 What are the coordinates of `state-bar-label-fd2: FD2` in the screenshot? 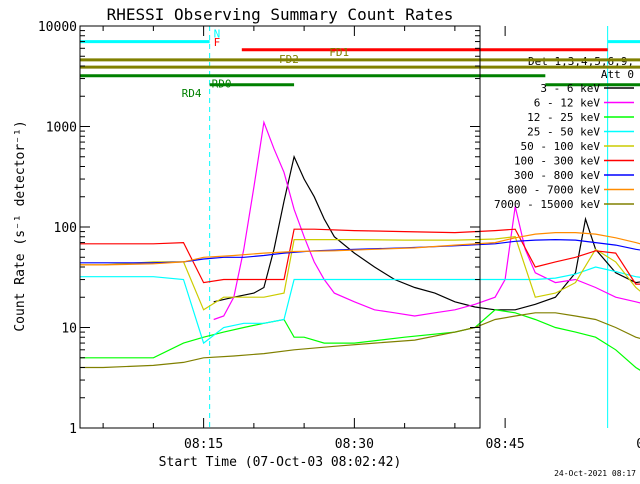 It's located at (289, 59).